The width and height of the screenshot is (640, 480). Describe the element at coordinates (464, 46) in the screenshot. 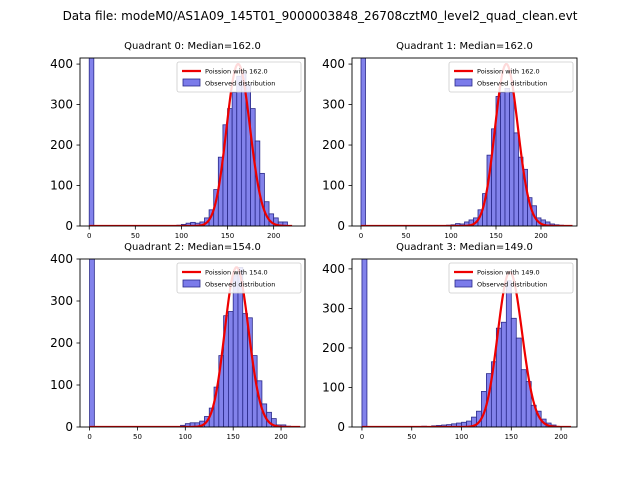

I see `subplot-title: Quadrant 1: Median=162.0` at that location.